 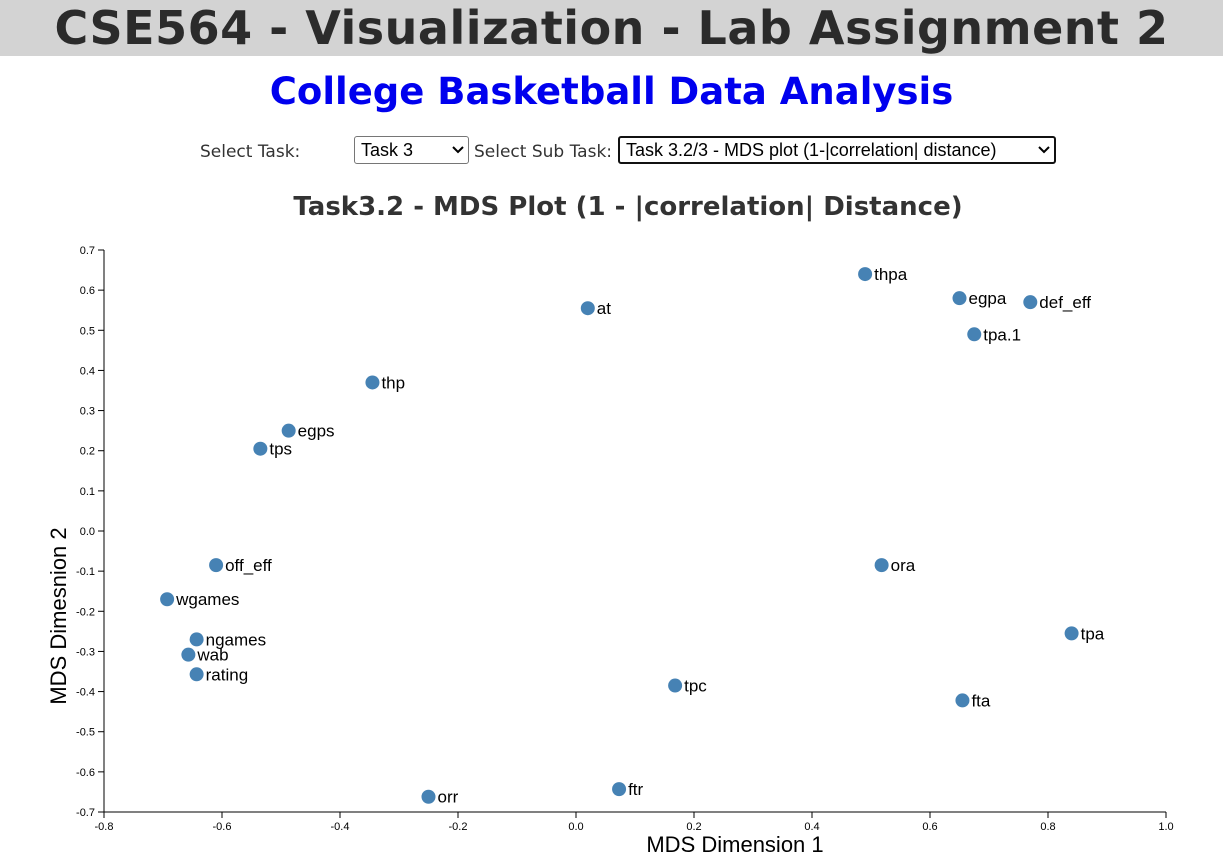 What do you see at coordinates (543, 152) in the screenshot?
I see `subtask-label: Select Sub Task:` at bounding box center [543, 152].